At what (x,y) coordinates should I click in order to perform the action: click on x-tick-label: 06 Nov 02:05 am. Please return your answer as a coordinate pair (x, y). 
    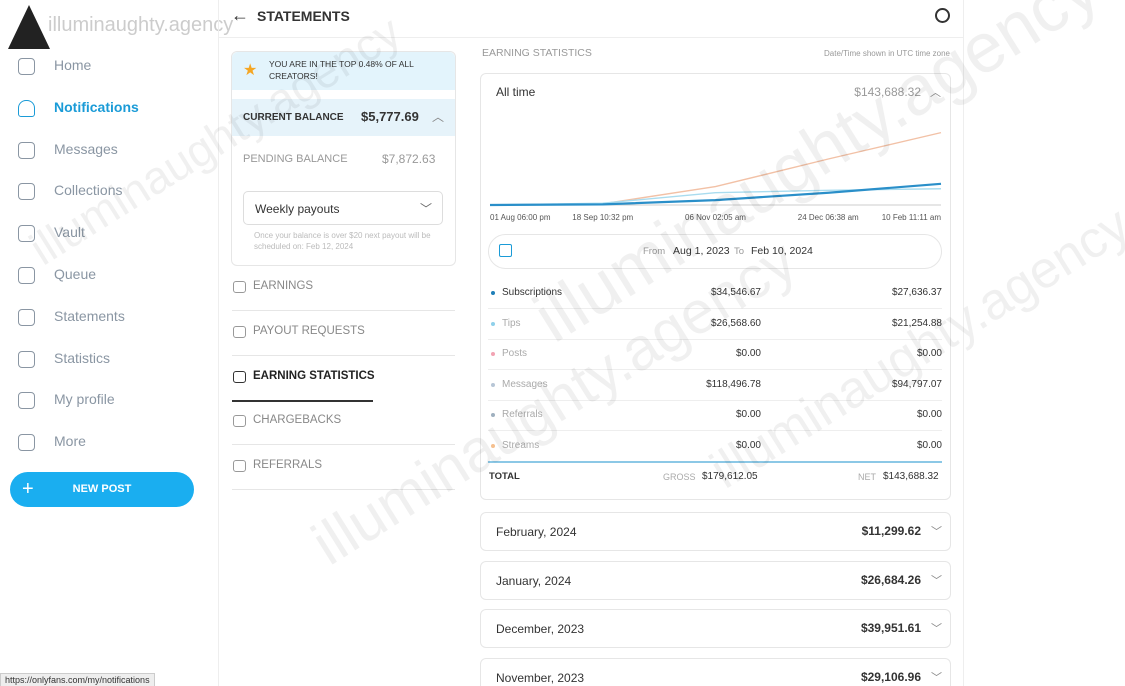
    Looking at the image, I should click on (715, 217).